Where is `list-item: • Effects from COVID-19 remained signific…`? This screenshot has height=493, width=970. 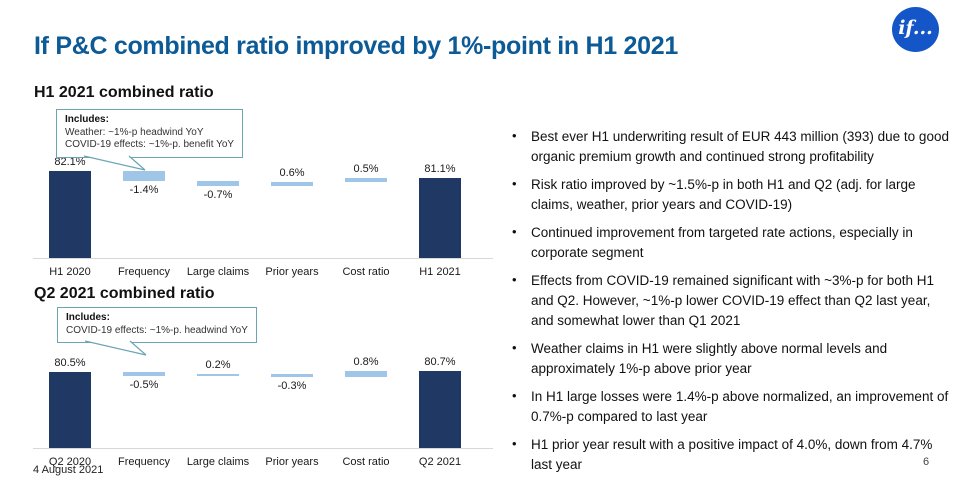
list-item: • Effects from COVID-19 remained signific… is located at coordinates (729, 301).